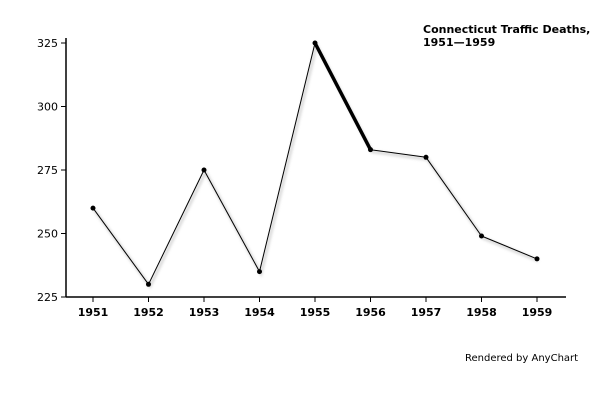 The image size is (600, 404). Describe the element at coordinates (47, 107) in the screenshot. I see `y-tick-label: 300` at that location.